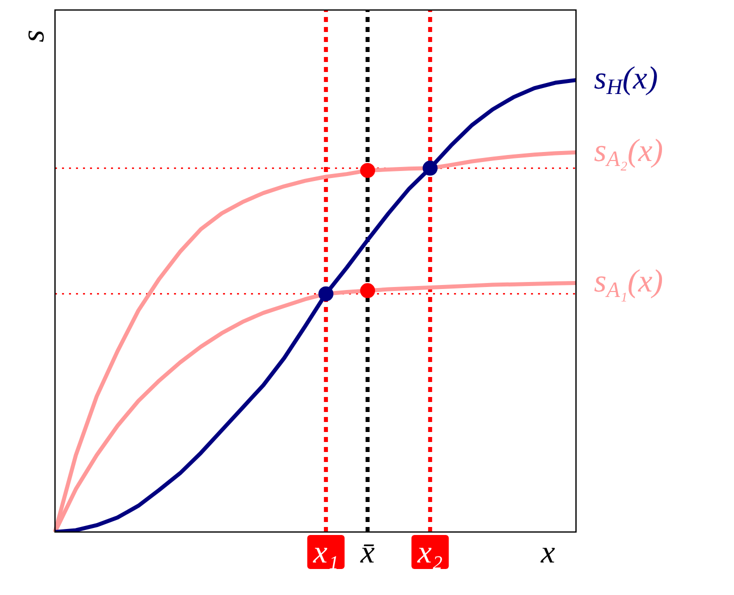 This screenshot has width=734, height=595. Describe the element at coordinates (367, 551) in the screenshot. I see `x-tick-label: x̄` at that location.